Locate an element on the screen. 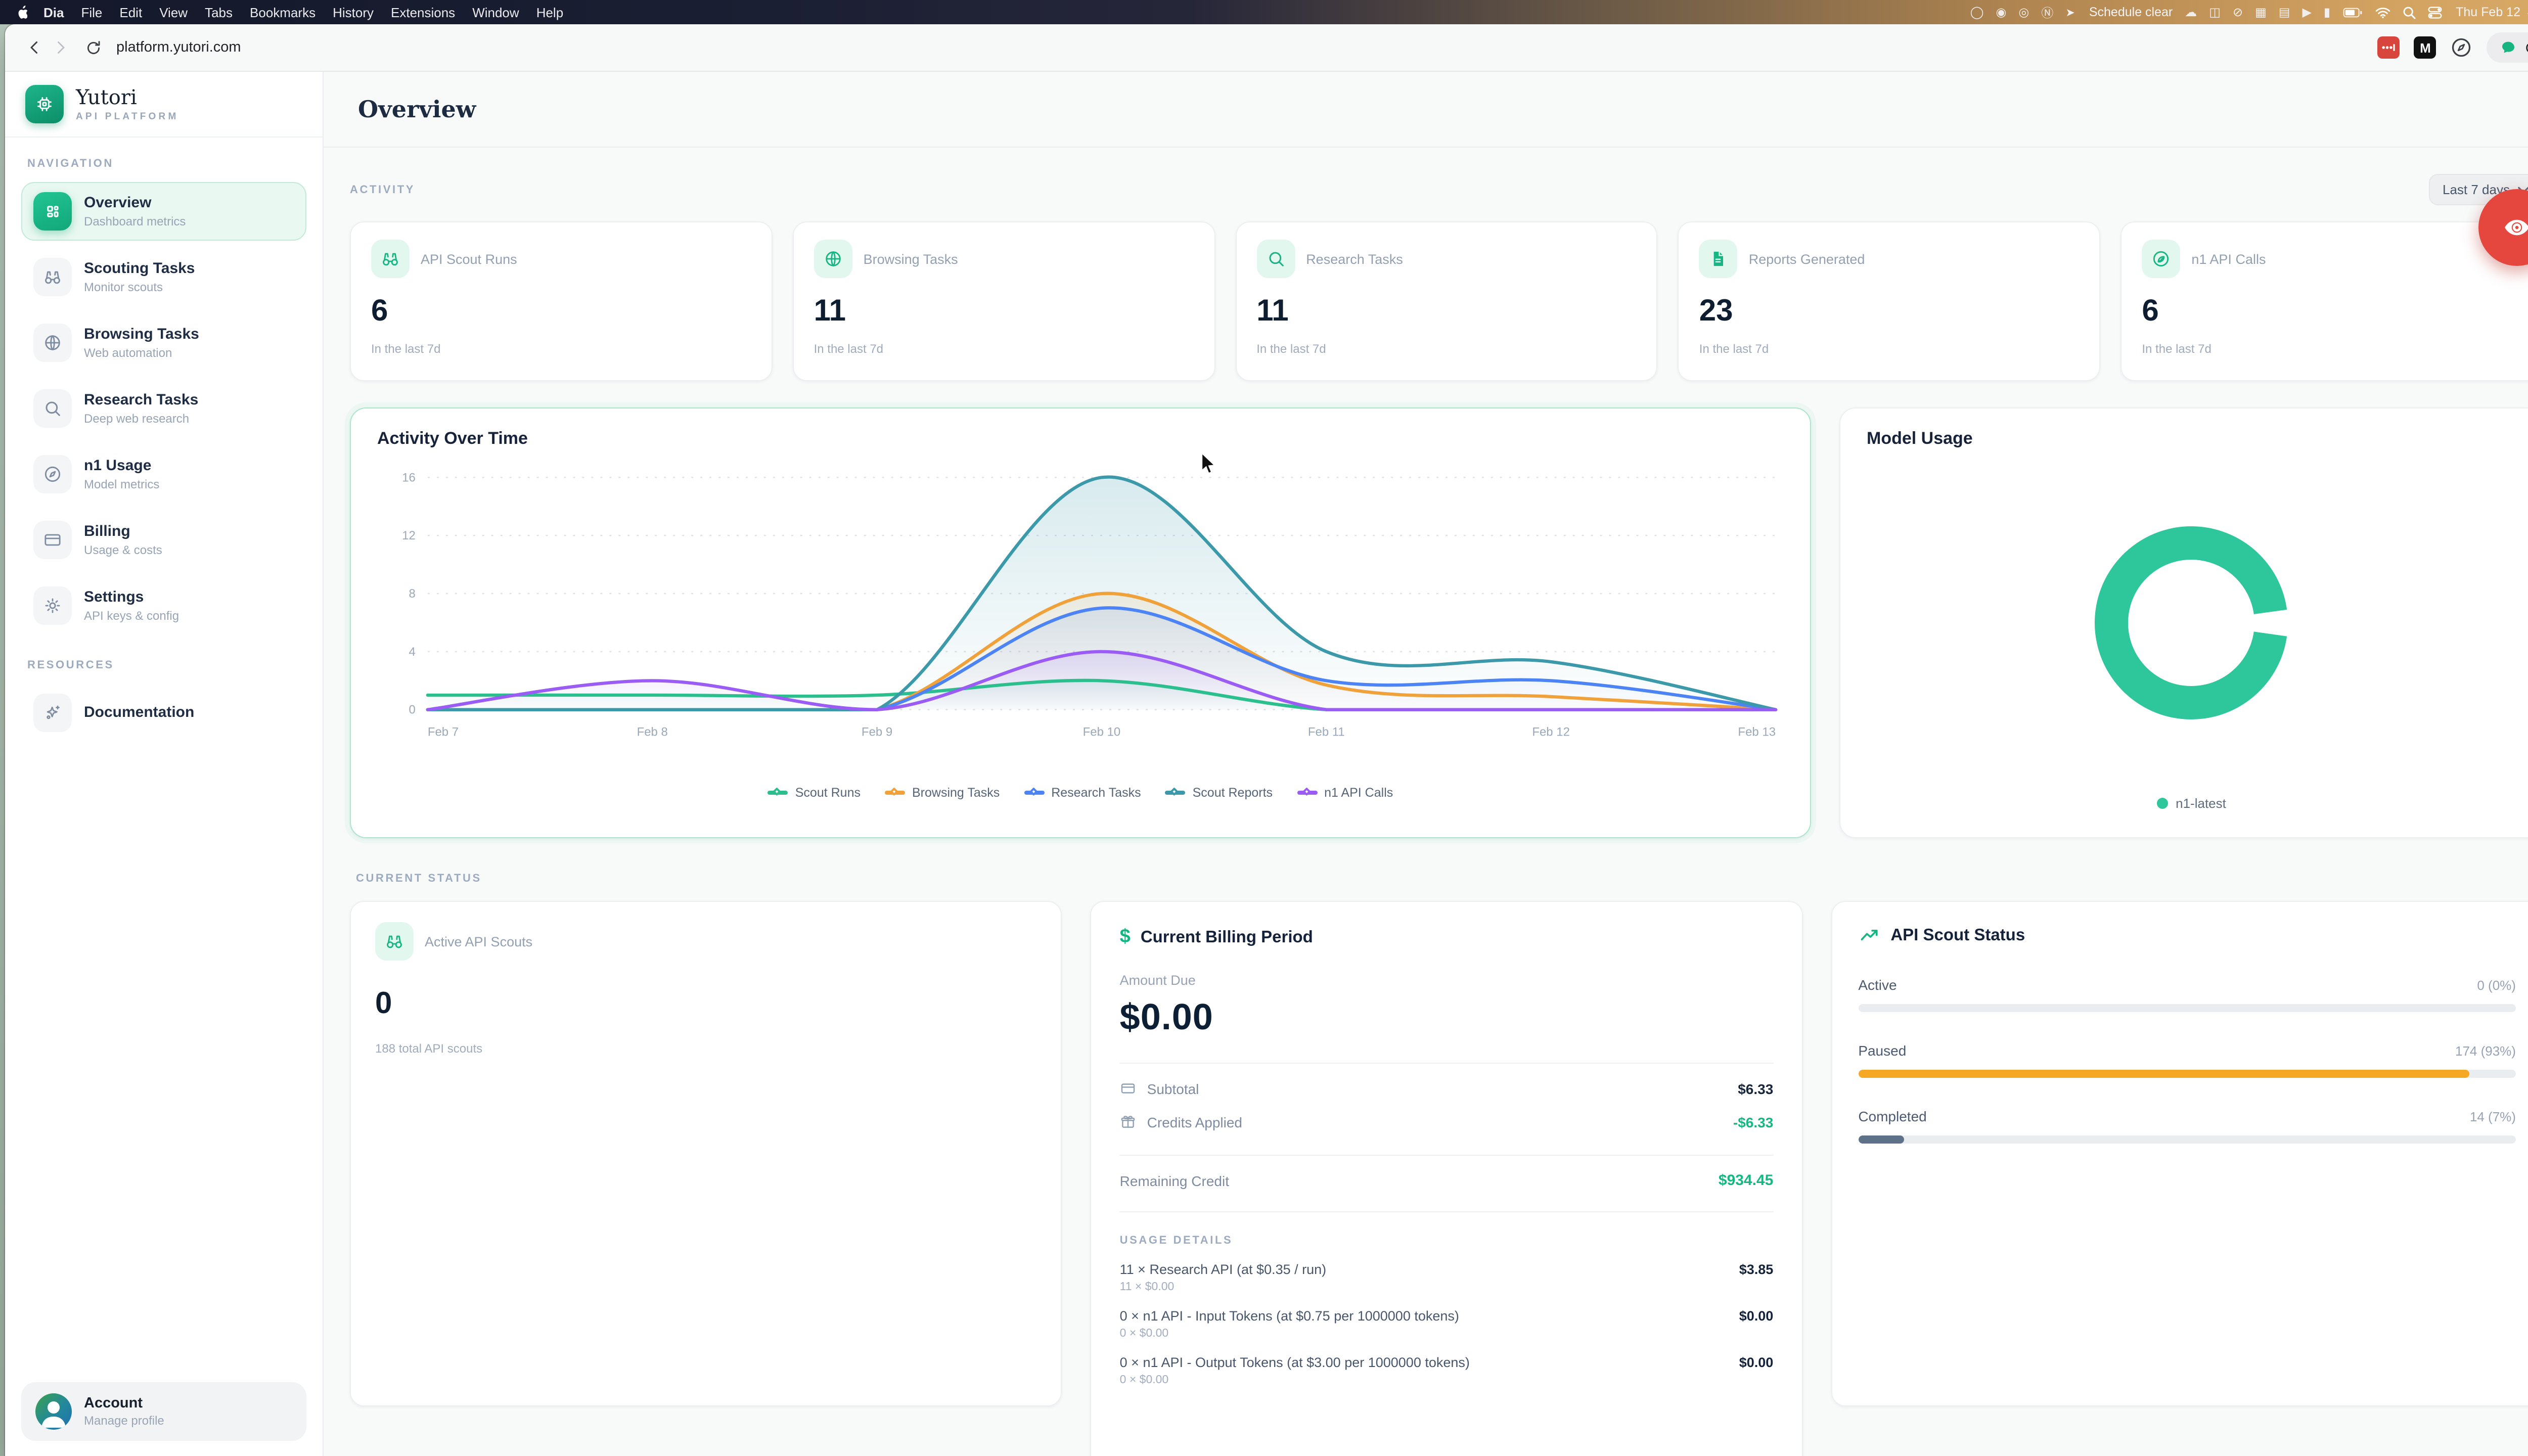  slash-icon: ⊘ is located at coordinates (2238, 12).